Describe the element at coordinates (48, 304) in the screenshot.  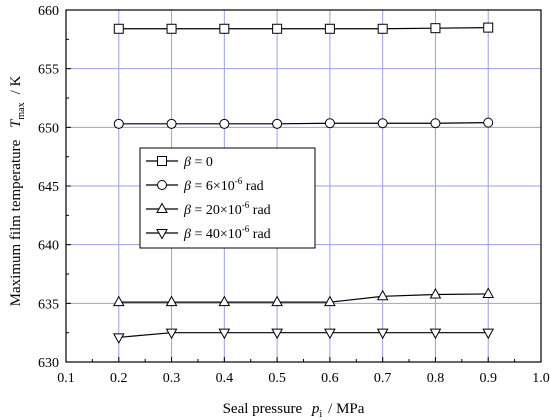
I see `y-tick-label: 635` at that location.